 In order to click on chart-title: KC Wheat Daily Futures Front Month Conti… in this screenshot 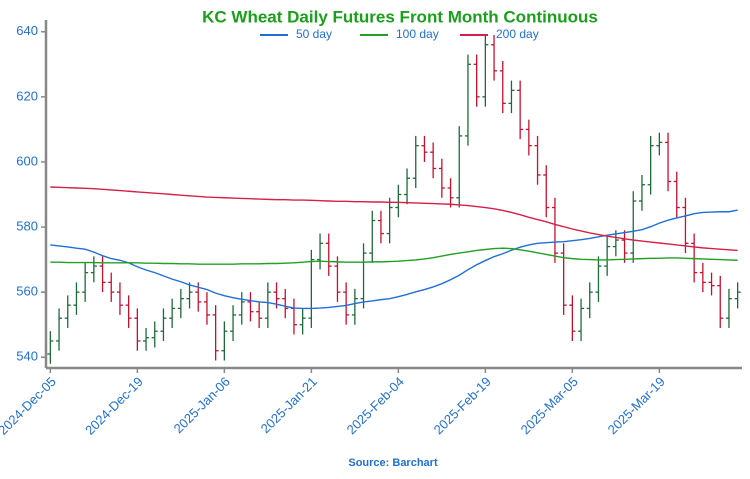, I will do `click(400, 16)`.